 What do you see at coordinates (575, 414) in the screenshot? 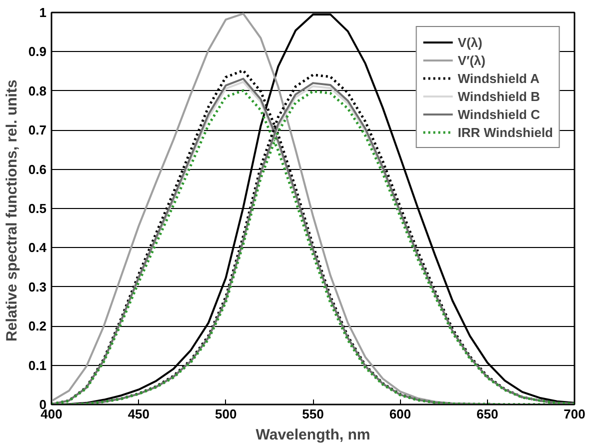
I see `x-tick-label: 700` at bounding box center [575, 414].